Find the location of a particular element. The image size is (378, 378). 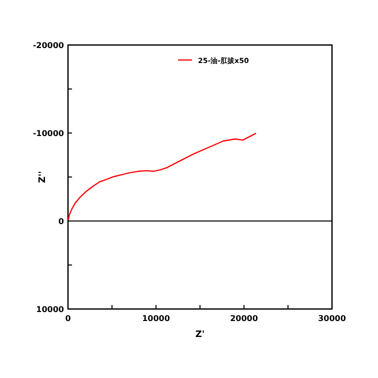

y-tick-label: 0 is located at coordinates (61, 221).